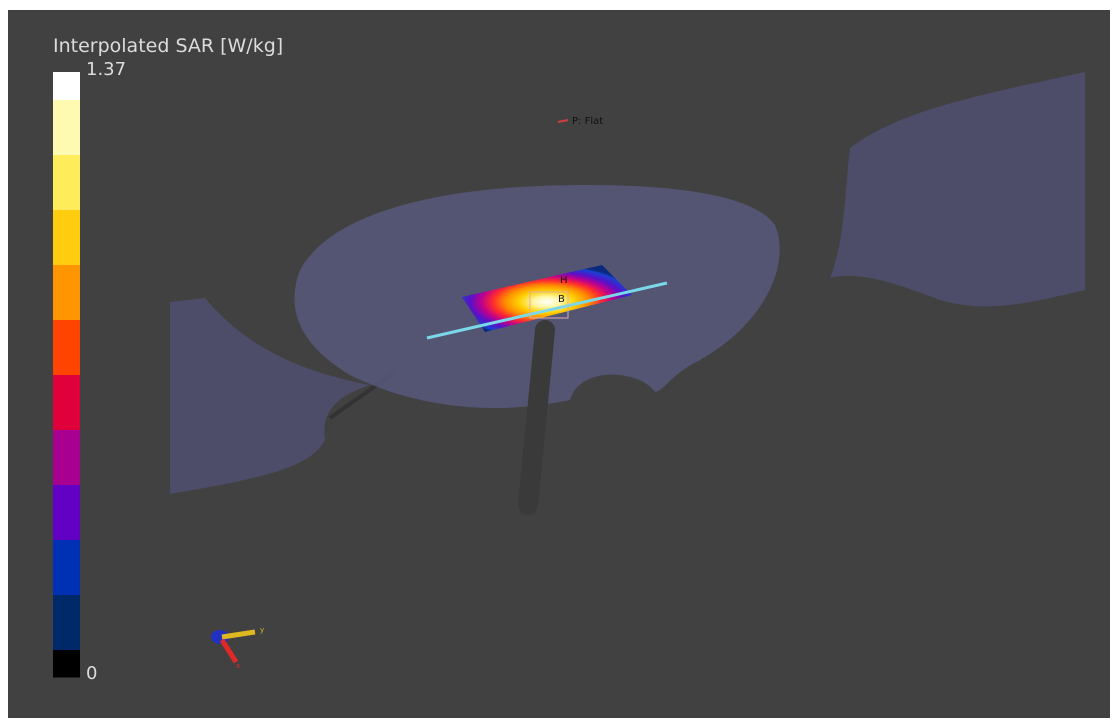  What do you see at coordinates (549, 305) in the screenshot?
I see `probe-box` at bounding box center [549, 305].